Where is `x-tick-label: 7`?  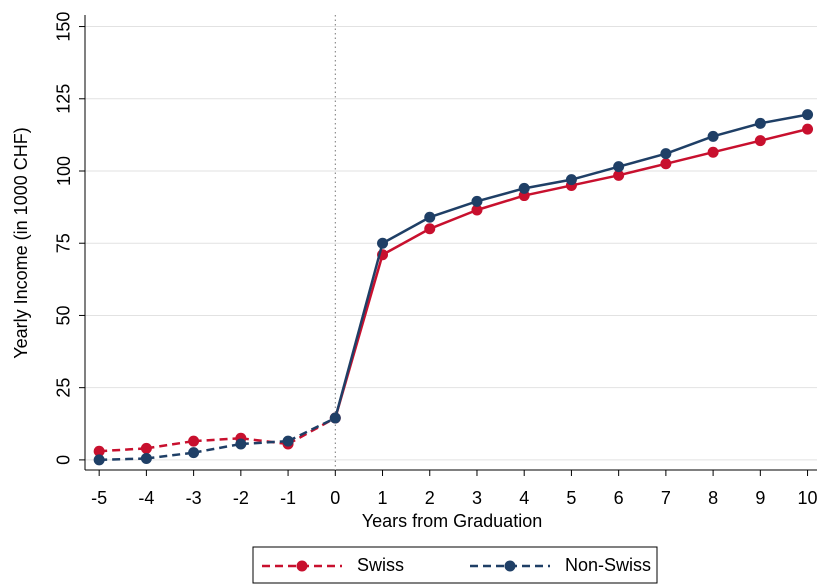
x-tick-label: 7 is located at coordinates (666, 498).